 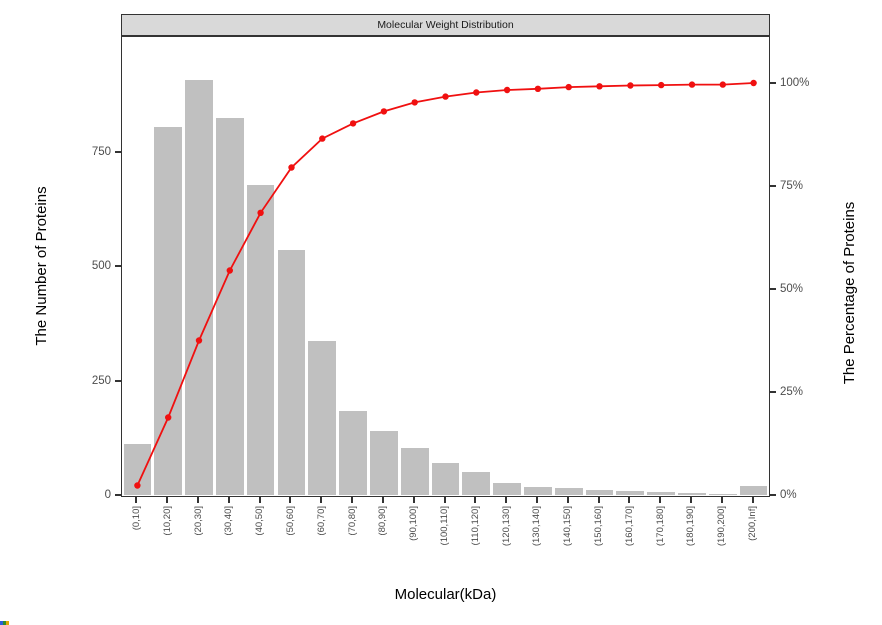 What do you see at coordinates (352, 521) in the screenshot?
I see `x-tick-label: (70,80]` at bounding box center [352, 521].